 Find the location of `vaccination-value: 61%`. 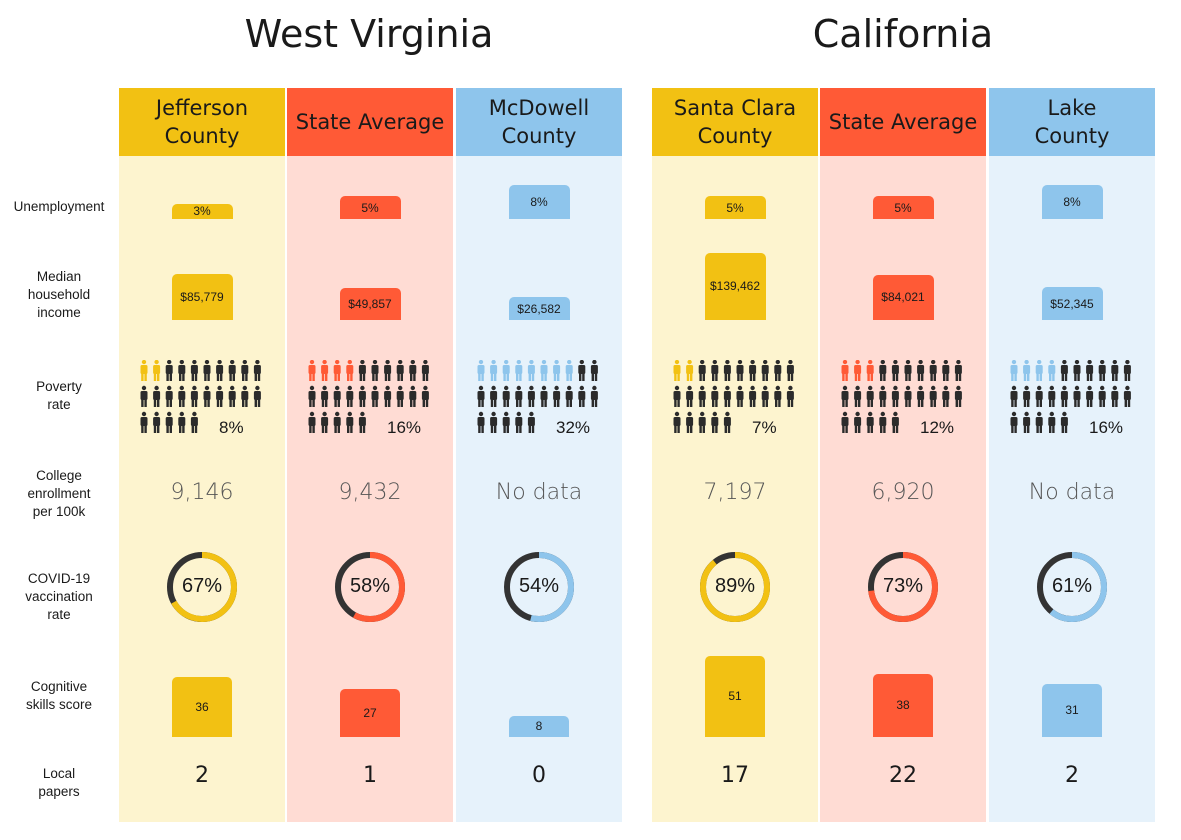

vaccination-value: 61% is located at coordinates (1072, 586).